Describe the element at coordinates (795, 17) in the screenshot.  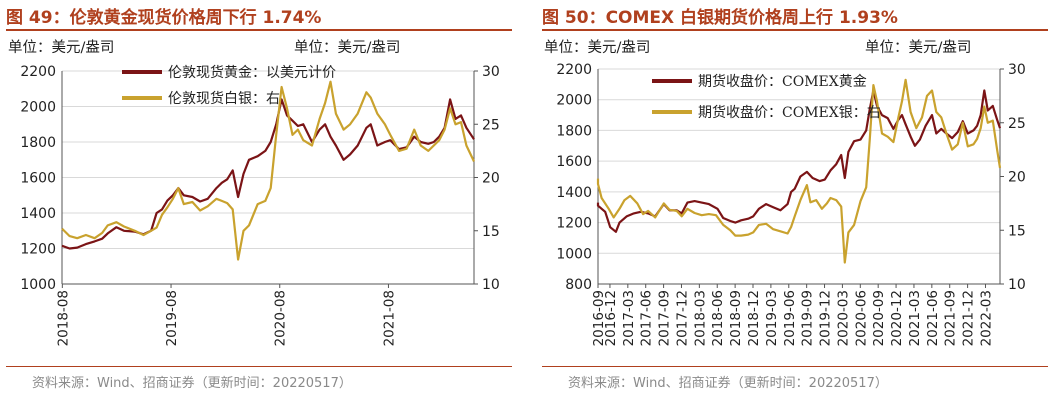
I see `chart-title: 图 50：COMEX 白银期货价格周上行 1.93%` at that location.